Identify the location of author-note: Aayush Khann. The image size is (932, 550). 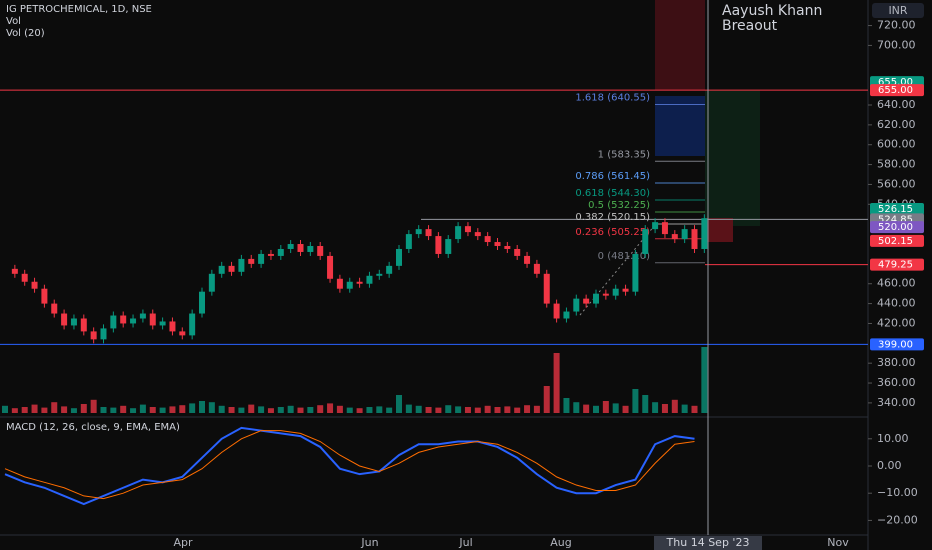
(772, 11).